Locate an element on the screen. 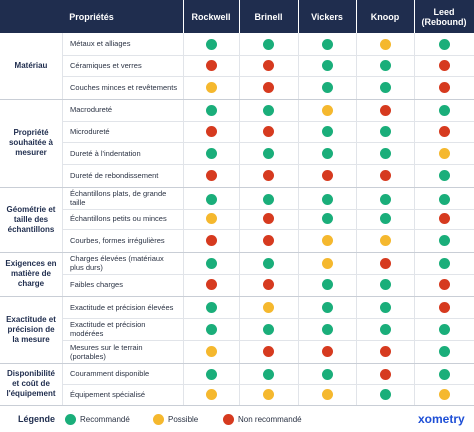  header-cell: Propriétés is located at coordinates (91, 16).